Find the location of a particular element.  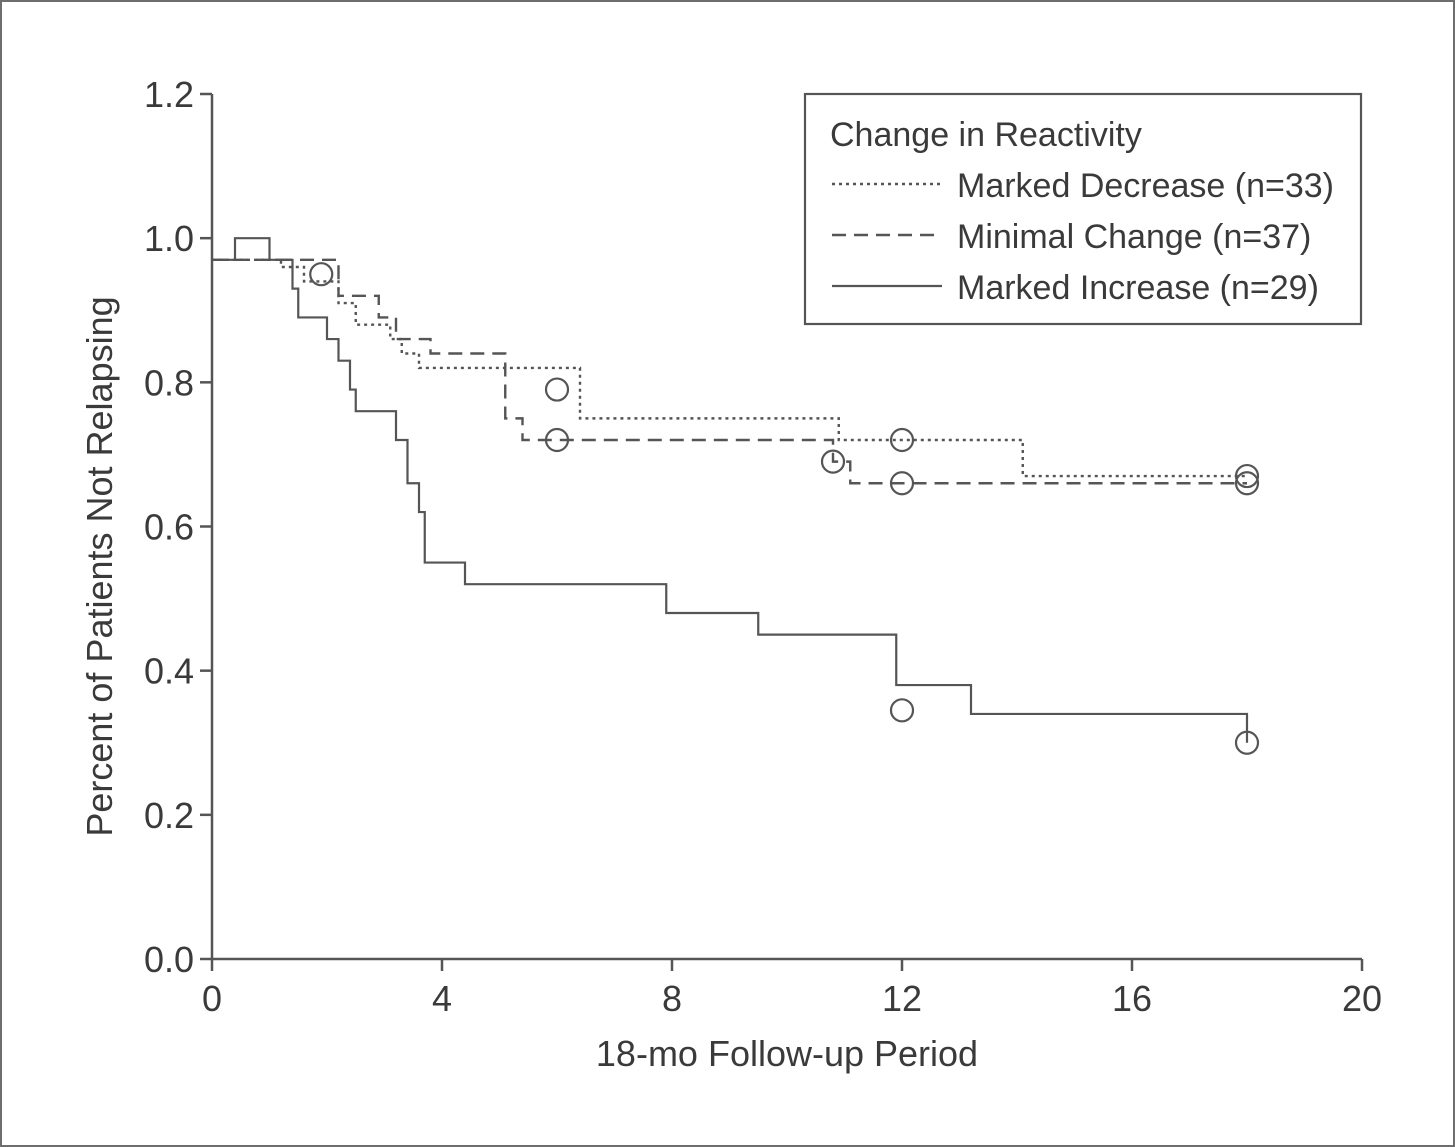

y-tick-label: 0.0 is located at coordinates (169, 959).